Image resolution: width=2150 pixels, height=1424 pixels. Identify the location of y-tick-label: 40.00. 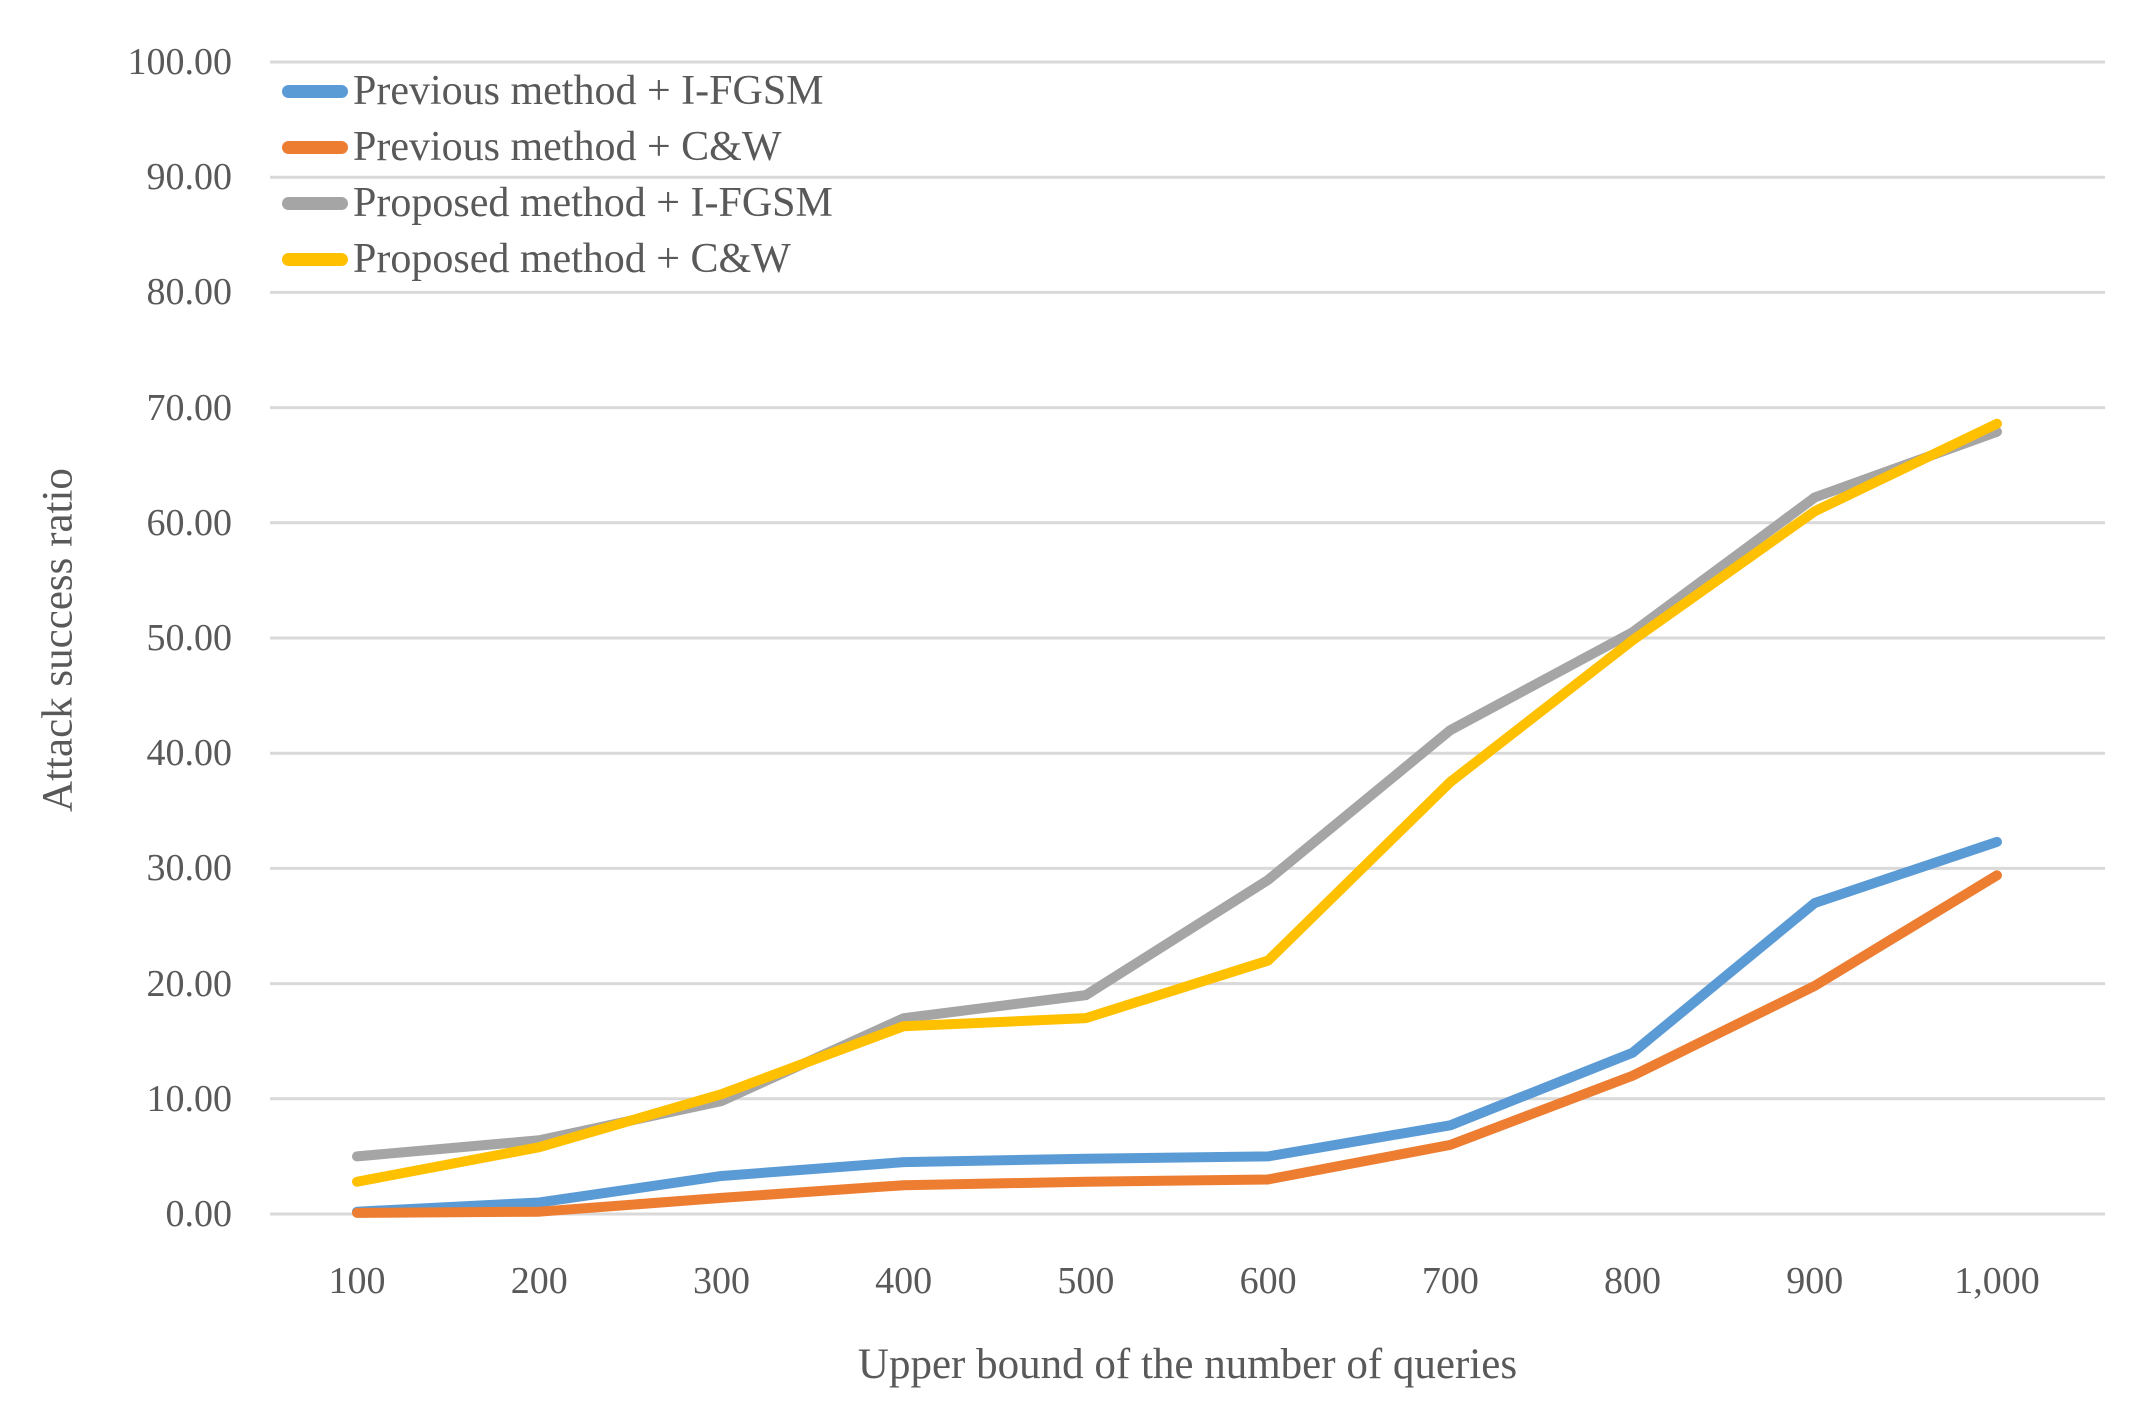
(189, 753).